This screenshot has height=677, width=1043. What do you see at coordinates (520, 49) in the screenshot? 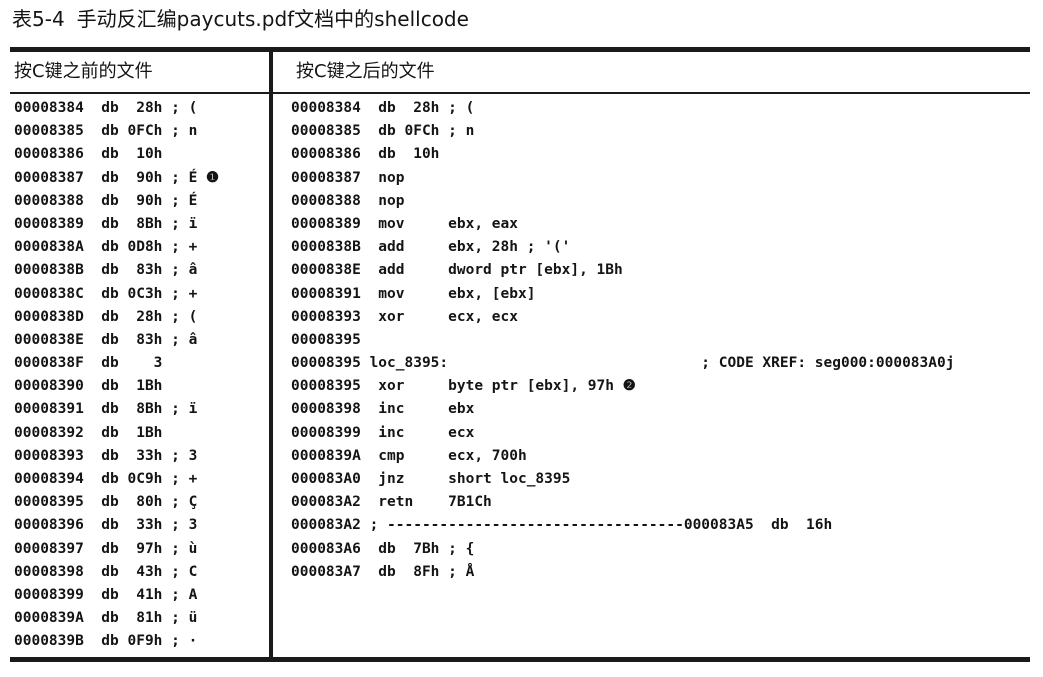
I see `table-top-rule` at bounding box center [520, 49].